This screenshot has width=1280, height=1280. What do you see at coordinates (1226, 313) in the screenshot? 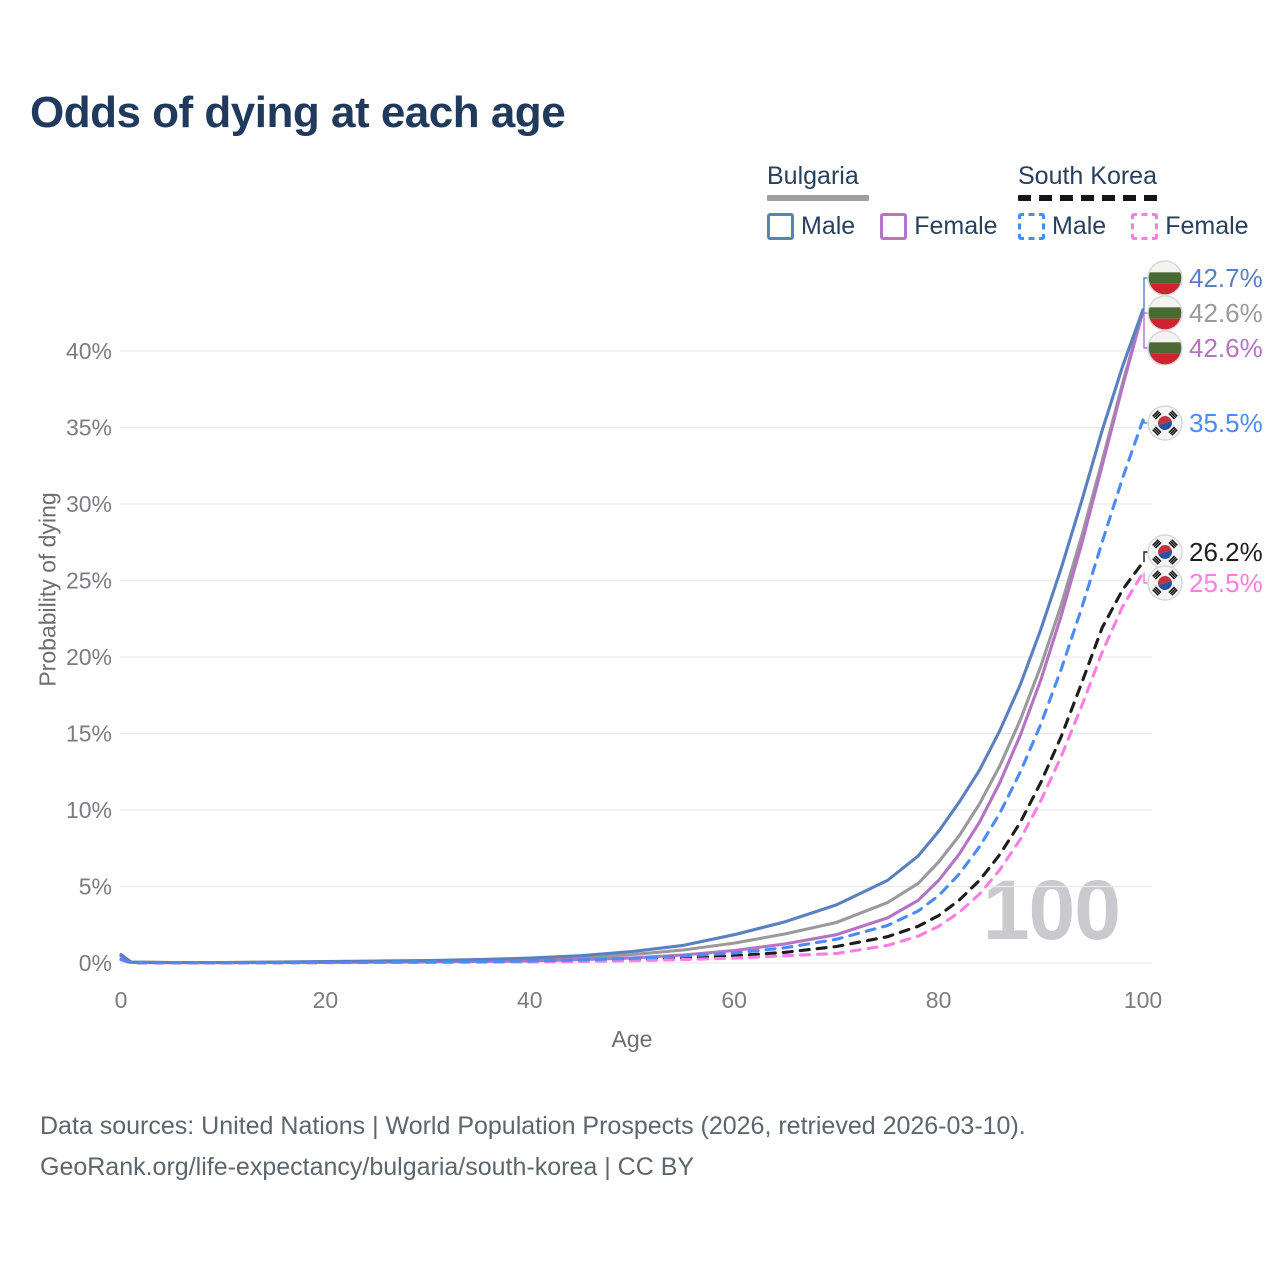
I see `end-label-bulgaria-both: 42.6%` at bounding box center [1226, 313].